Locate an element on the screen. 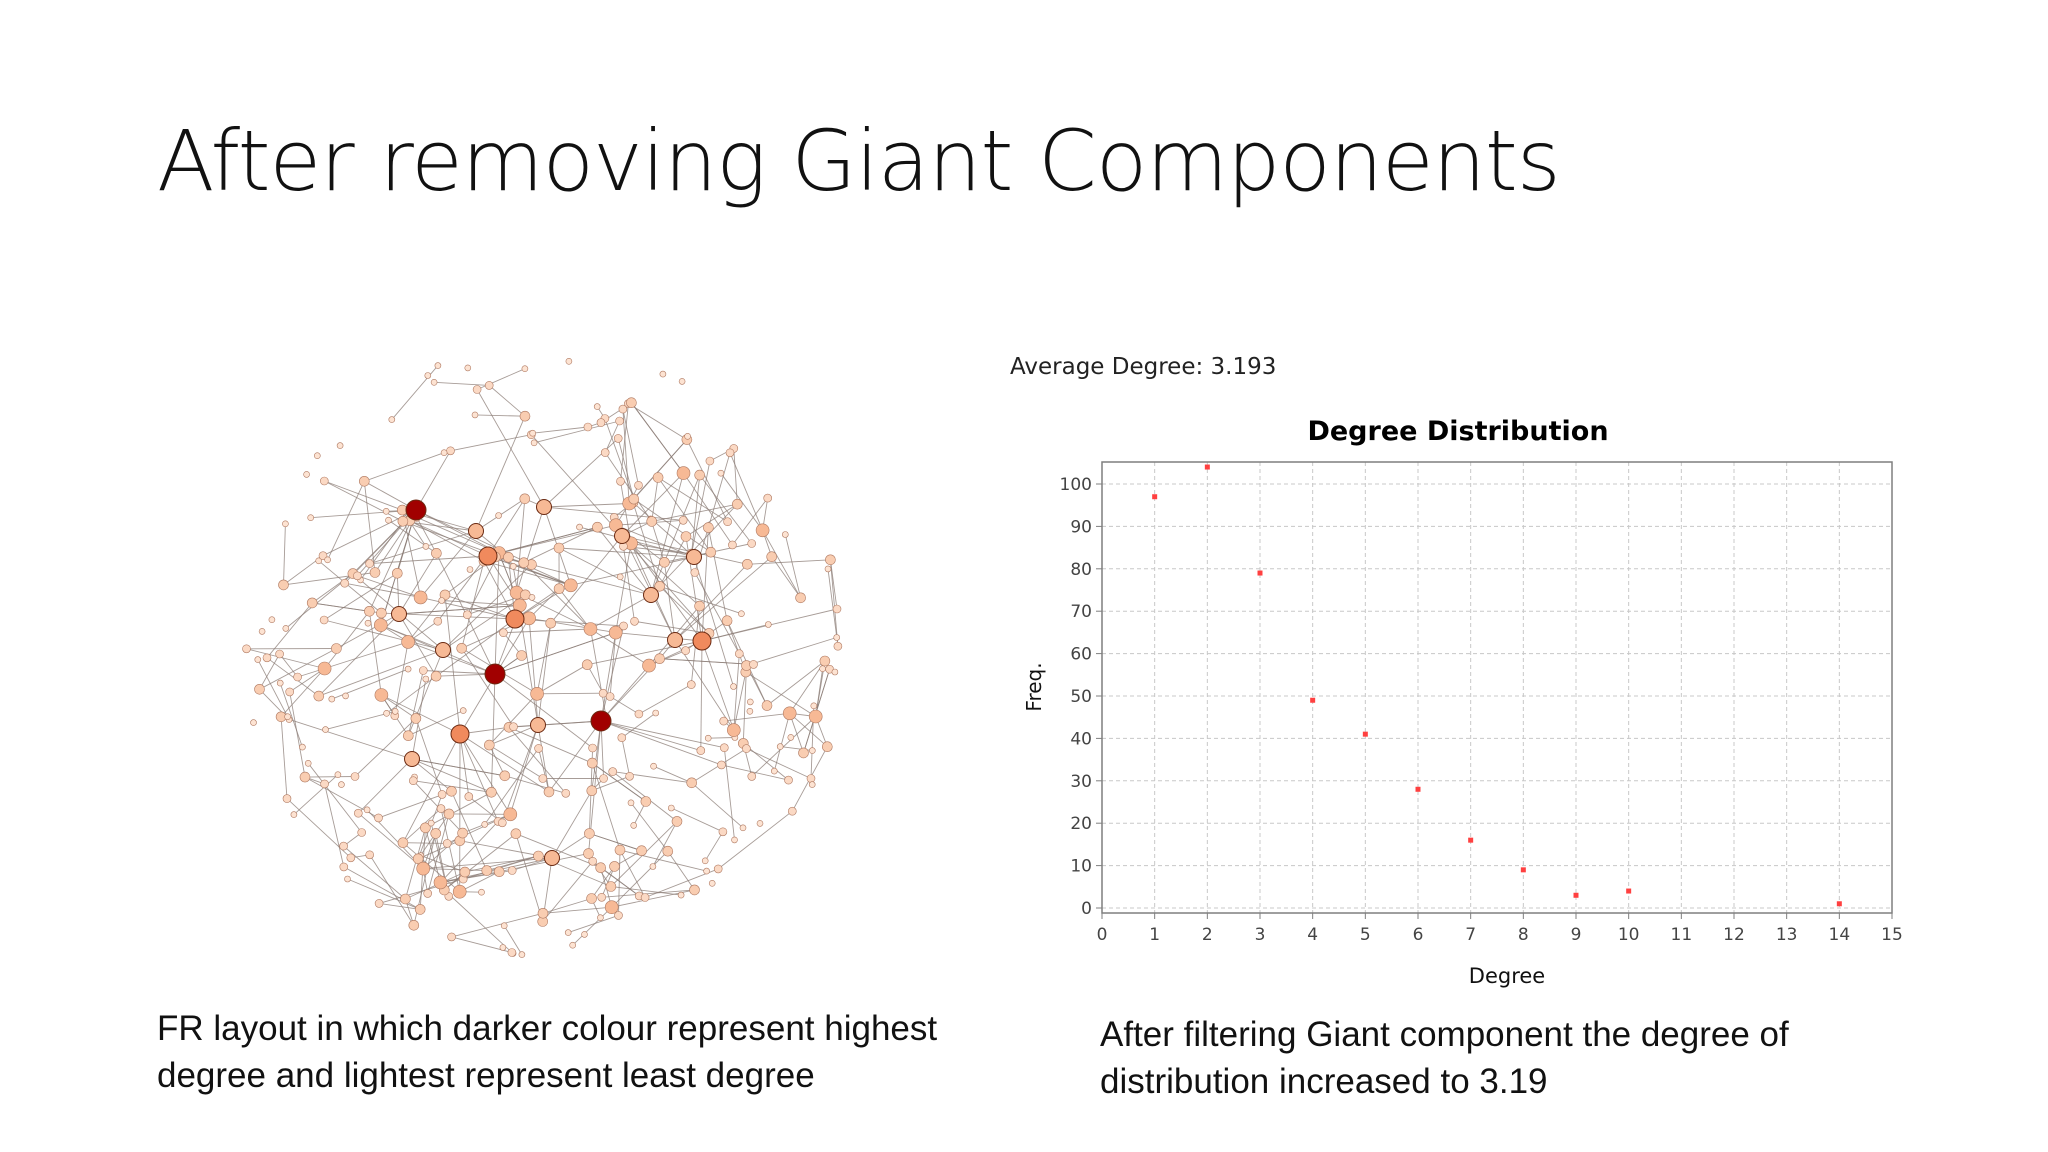 The height and width of the screenshot is (1152, 2048). x-tick-label: 10 is located at coordinates (1629, 935).